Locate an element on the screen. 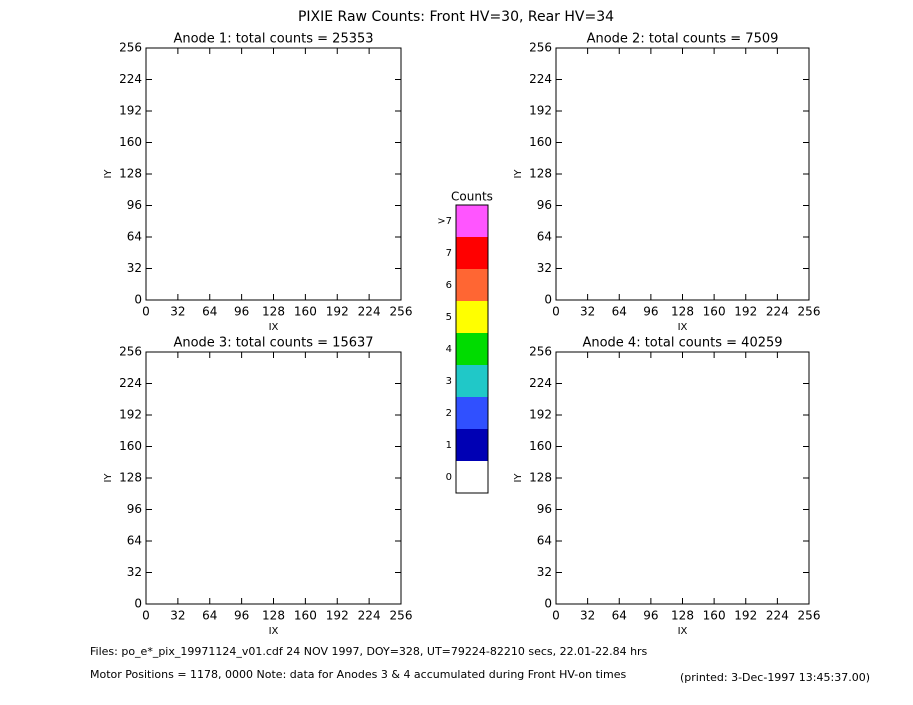 The image size is (913, 705). colorbar-frame is located at coordinates (472, 349).